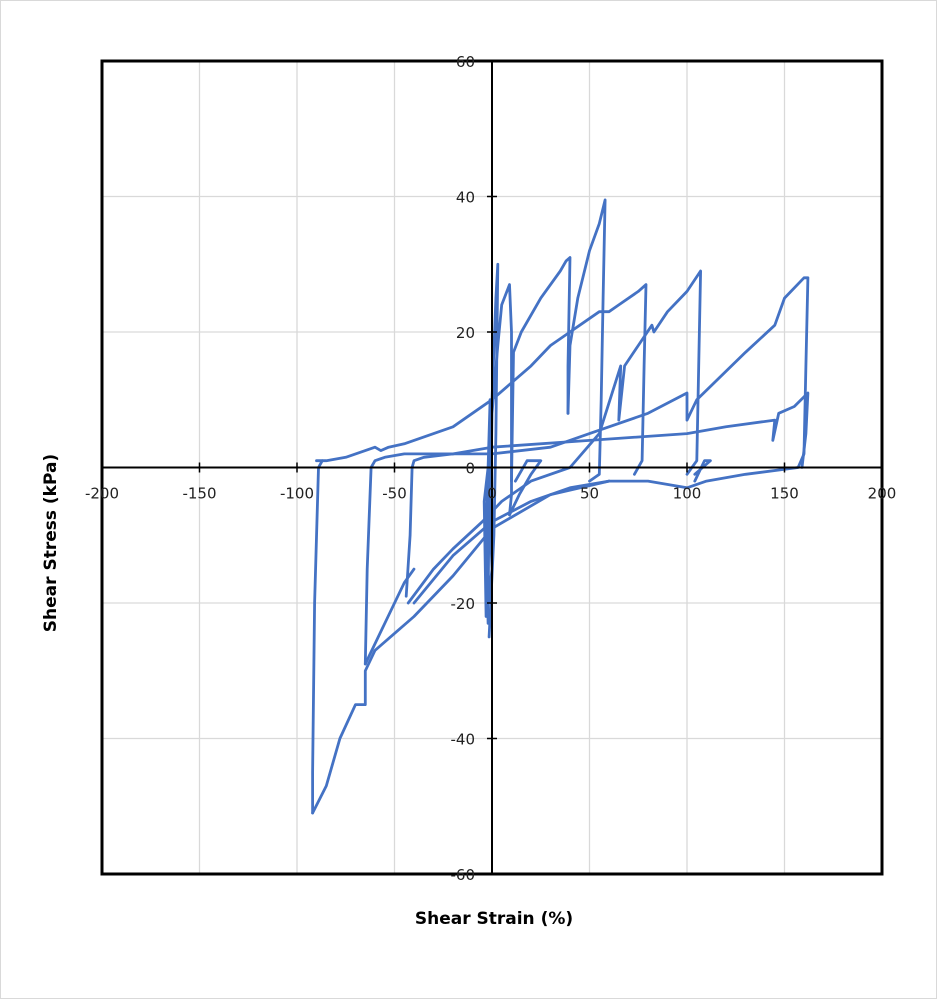 The image size is (937, 999). I want to click on series-line-s12, so click(428, 559).